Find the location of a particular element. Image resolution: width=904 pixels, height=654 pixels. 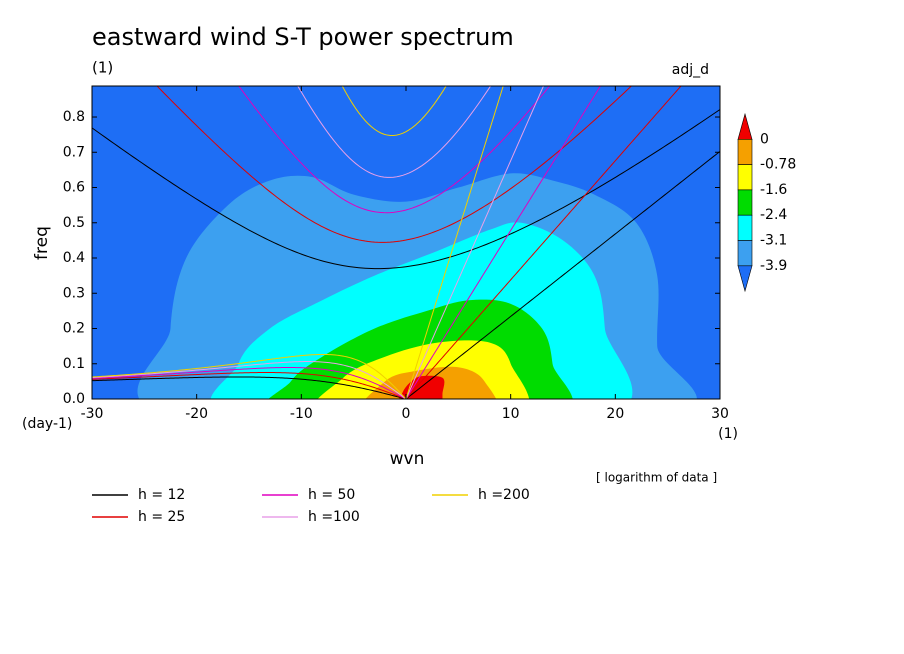

y-unit: (day-1) is located at coordinates (47, 424).